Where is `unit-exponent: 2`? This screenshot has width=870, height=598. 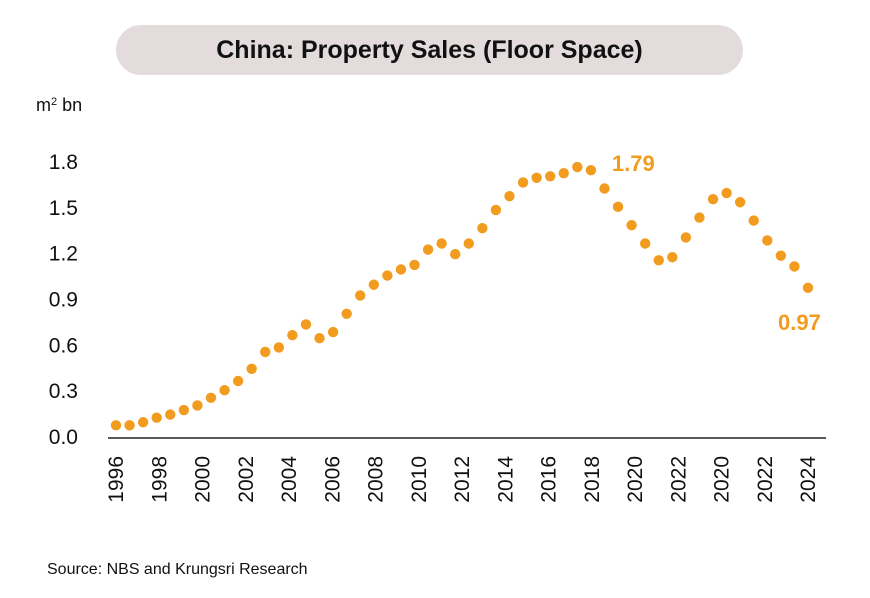 unit-exponent: 2 is located at coordinates (54, 102).